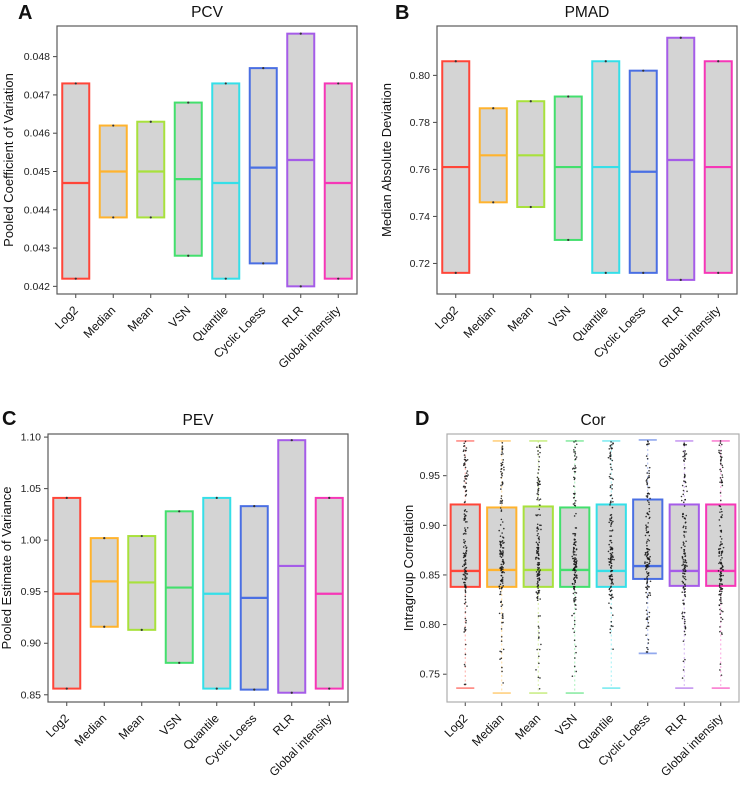  Describe the element at coordinates (37, 210) in the screenshot. I see `y-tick-label: 0.044` at that location.